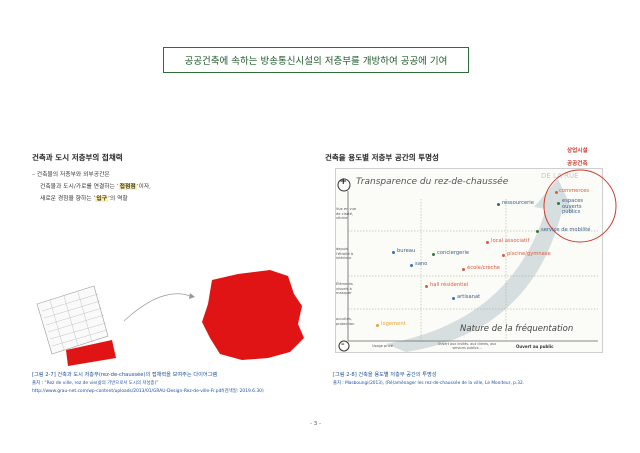 The height and width of the screenshot is (453, 640). What do you see at coordinates (385, 375) in the screenshot?
I see `right-figure-caption: [그림 2-8] 건축을 용도별 저층부 공간의 투명성` at bounding box center [385, 375].